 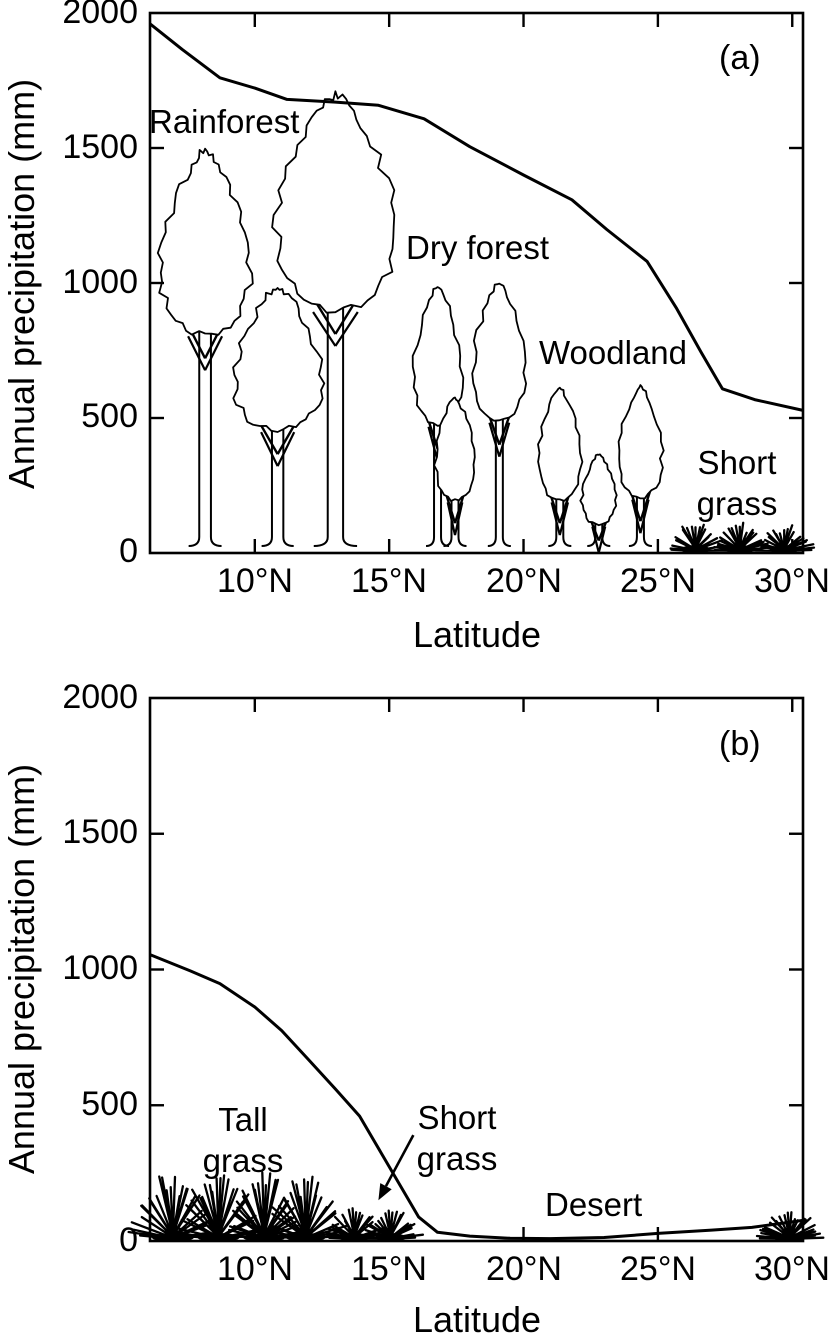 I want to click on x-tick-label-b-25n: 25°N, so click(x=658, y=1269).